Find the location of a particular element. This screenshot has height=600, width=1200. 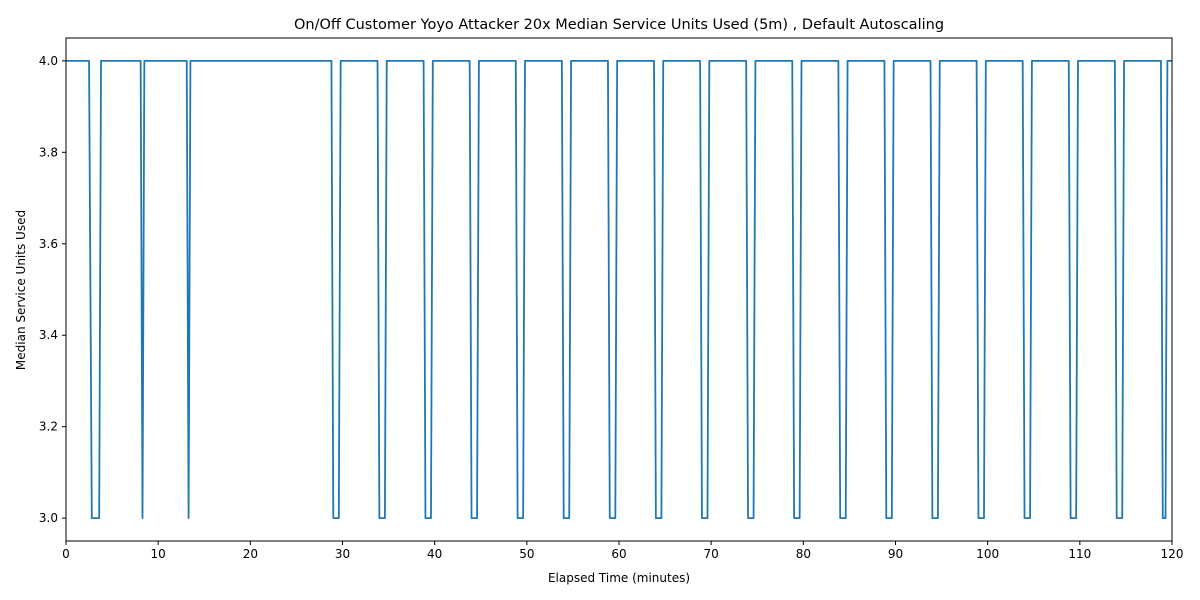

x-tick-label: 80 is located at coordinates (803, 554).